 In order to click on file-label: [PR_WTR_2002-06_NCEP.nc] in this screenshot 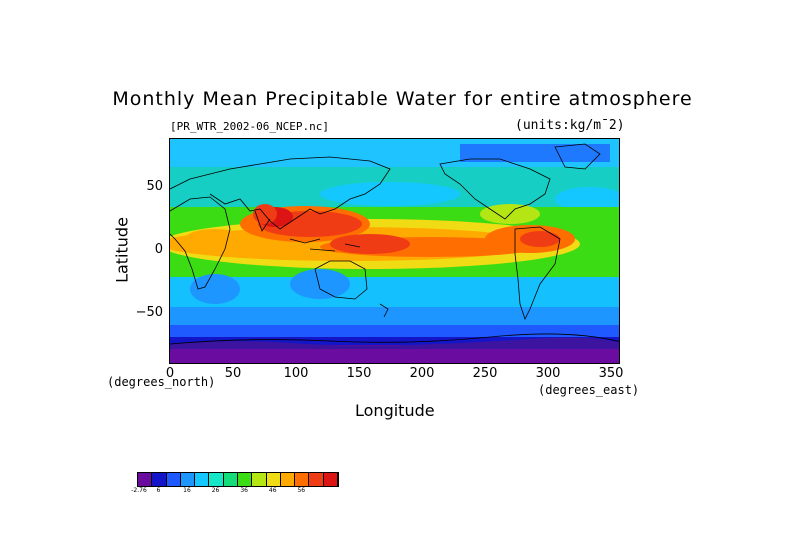, I will do `click(249, 126)`.